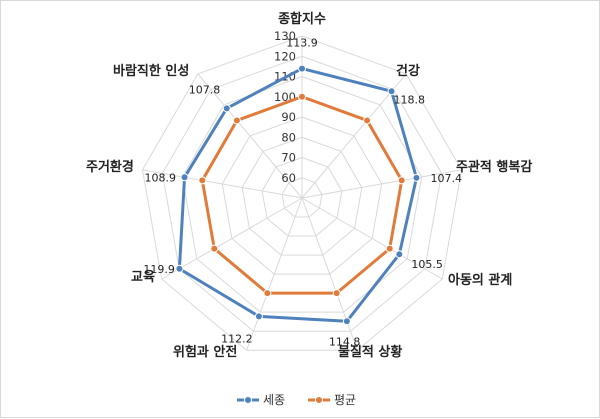  What do you see at coordinates (302, 43) in the screenshot?
I see `data-label: 113.9` at bounding box center [302, 43].